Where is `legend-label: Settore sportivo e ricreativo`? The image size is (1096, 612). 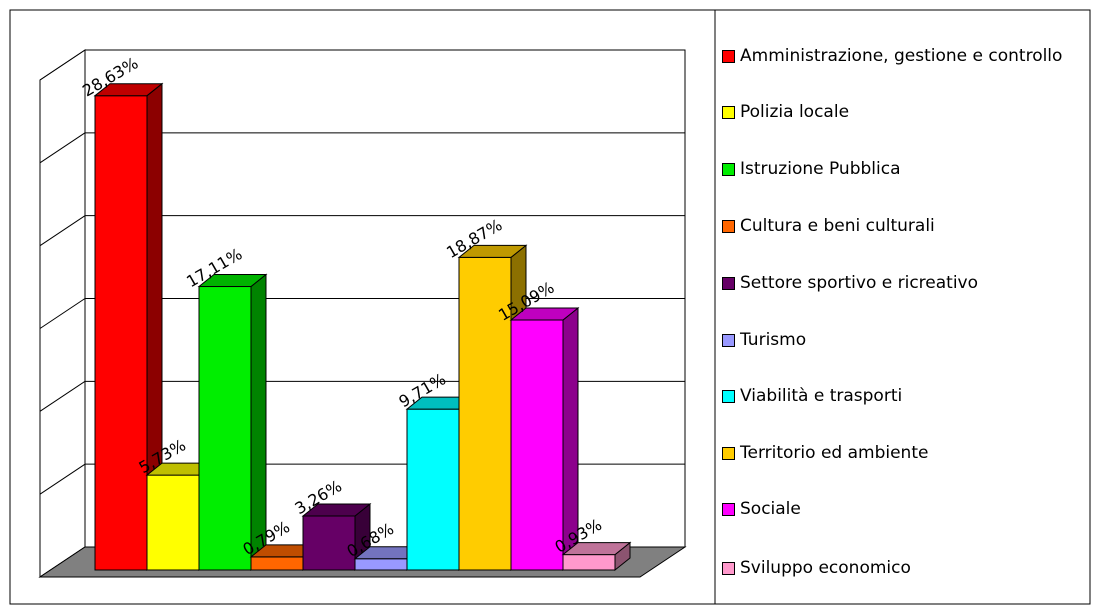
legend-label: Settore sportivo e ricreativo is located at coordinates (859, 283).